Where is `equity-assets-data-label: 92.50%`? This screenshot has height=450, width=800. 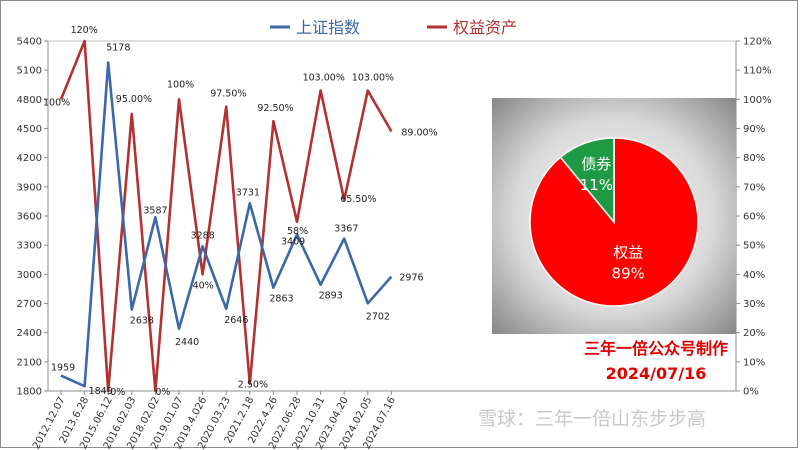
equity-assets-data-label: 92.50% is located at coordinates (275, 108).